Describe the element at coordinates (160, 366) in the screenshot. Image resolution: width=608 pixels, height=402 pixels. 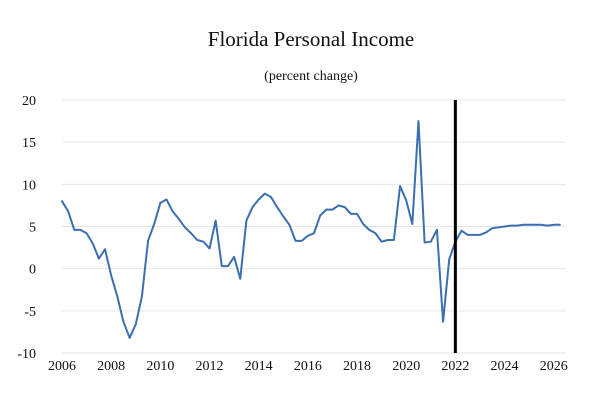
I see `x-tick-label: 2010` at that location.